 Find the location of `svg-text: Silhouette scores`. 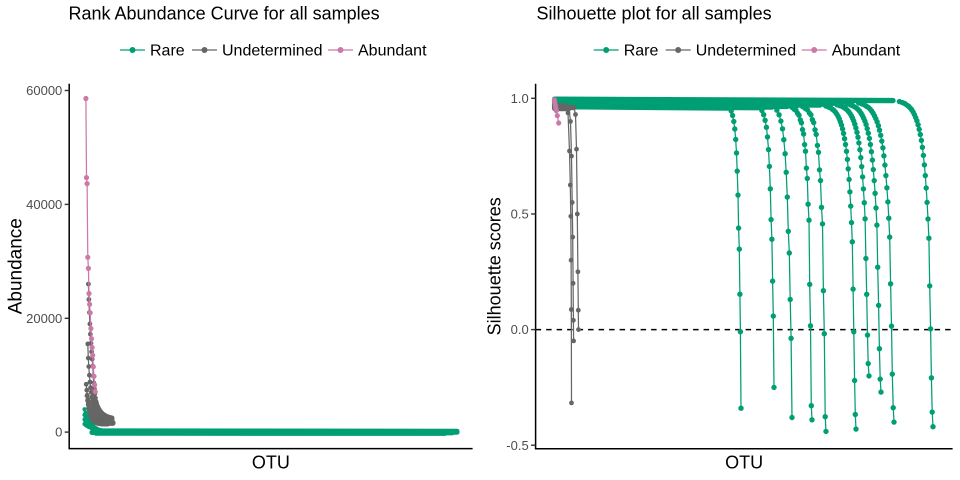

svg-text: Silhouette scores is located at coordinates (495, 266).